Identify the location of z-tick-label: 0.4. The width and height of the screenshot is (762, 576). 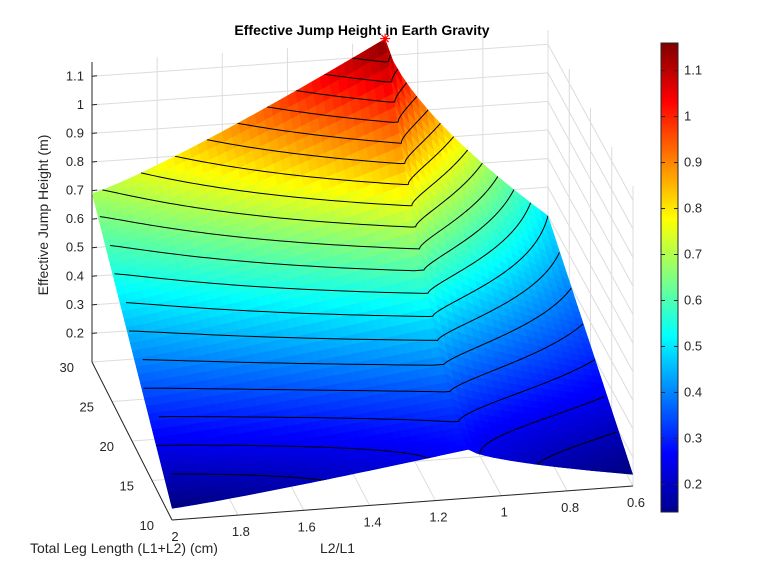
(75, 275).